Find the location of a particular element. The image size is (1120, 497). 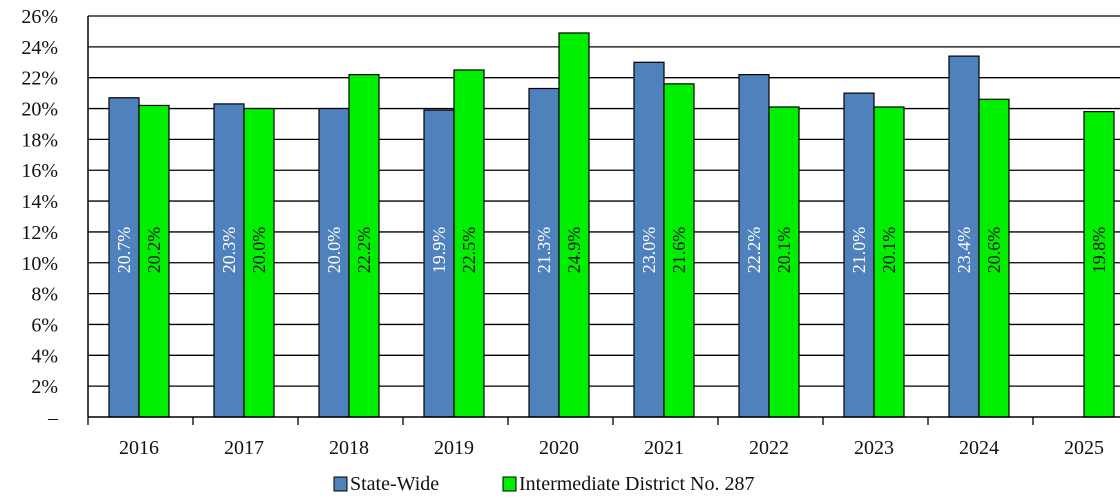

bar-value-label: 20.3% is located at coordinates (229, 250).